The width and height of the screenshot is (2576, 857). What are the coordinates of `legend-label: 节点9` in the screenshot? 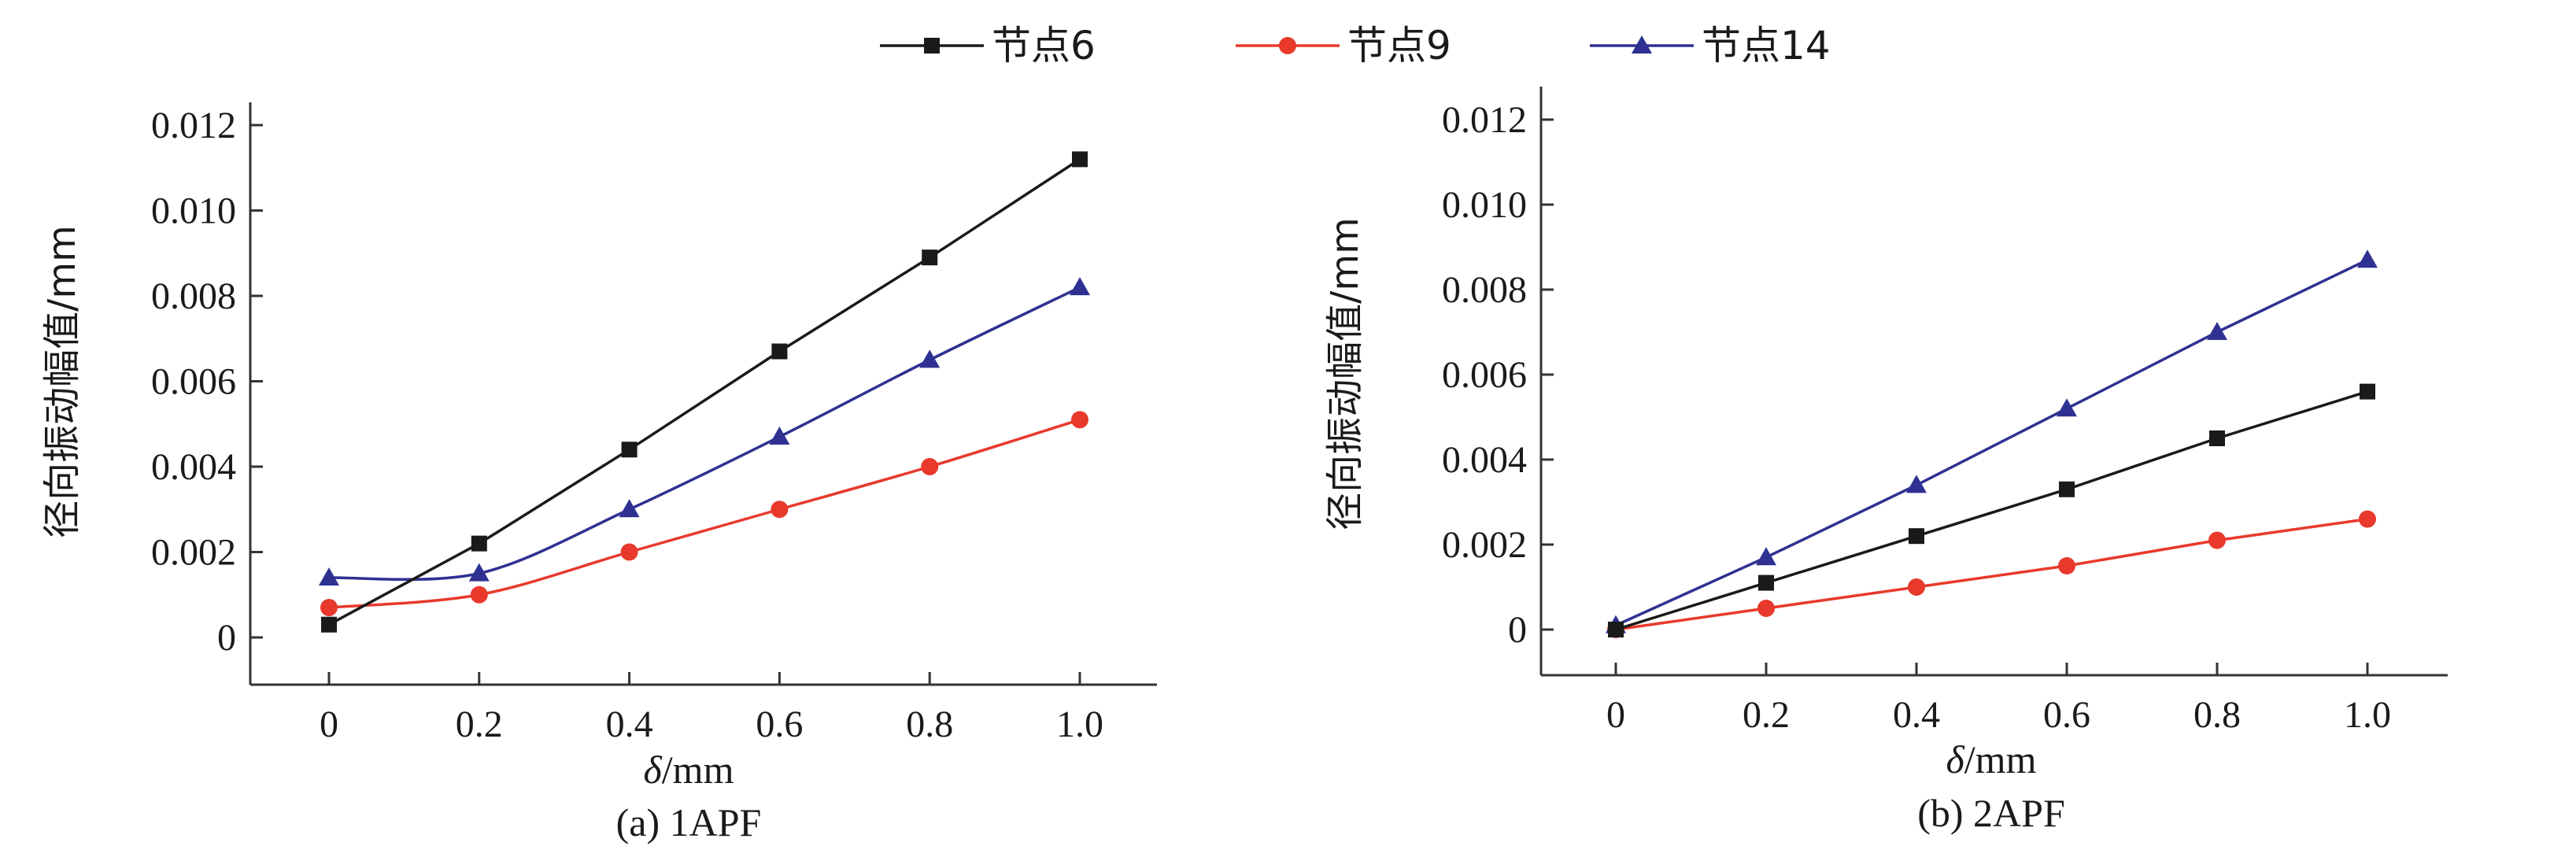 It's located at (1399, 45).